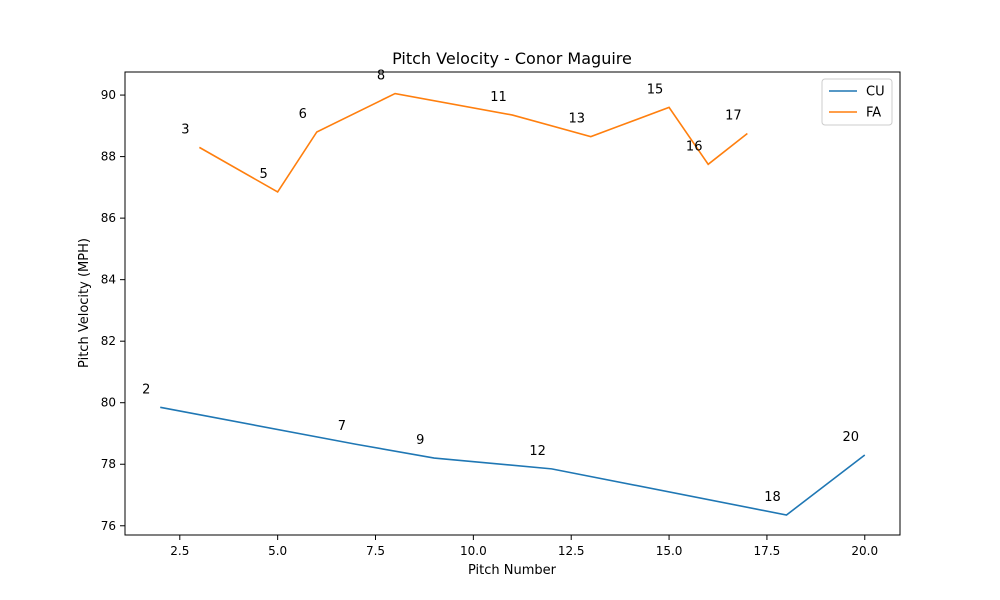 Image resolution: width=1000 pixels, height=600 pixels. What do you see at coordinates (873, 113) in the screenshot?
I see `legend-label-fa: FA` at bounding box center [873, 113].